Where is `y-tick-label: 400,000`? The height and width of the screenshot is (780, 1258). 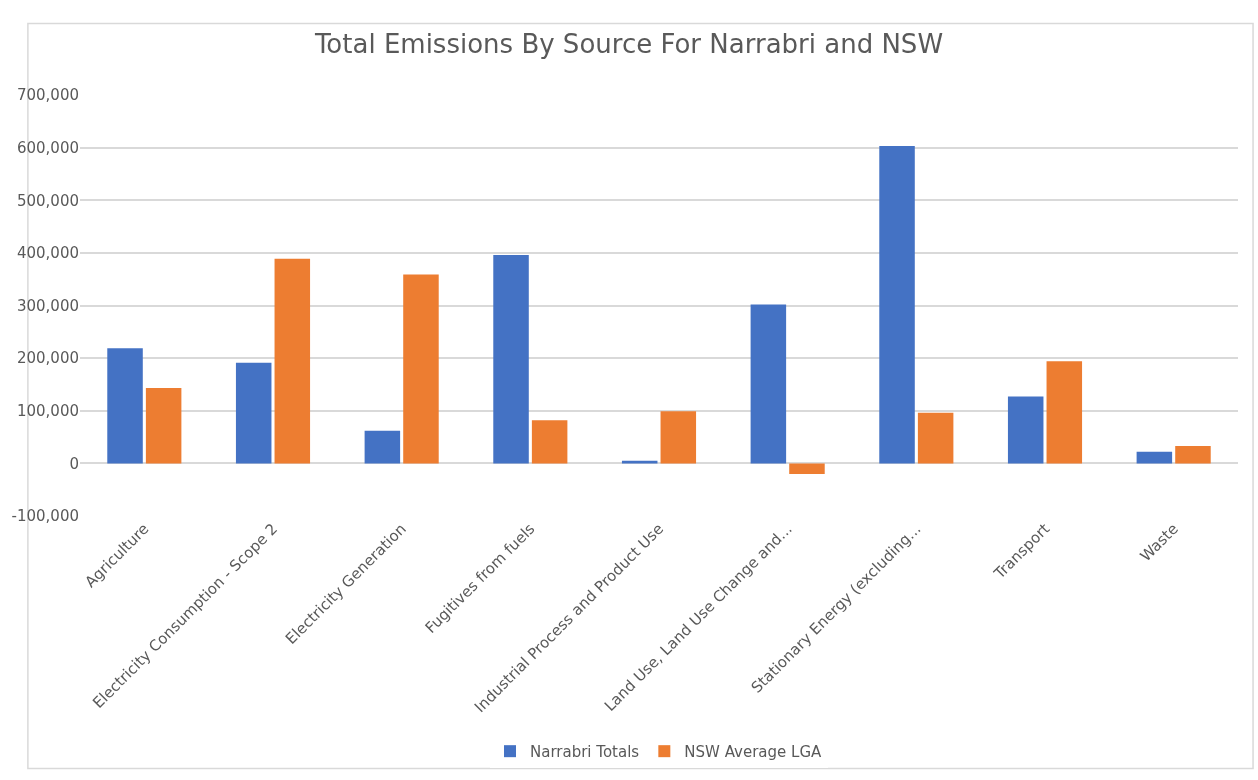
y-tick-label: 400,000 is located at coordinates (47, 253).